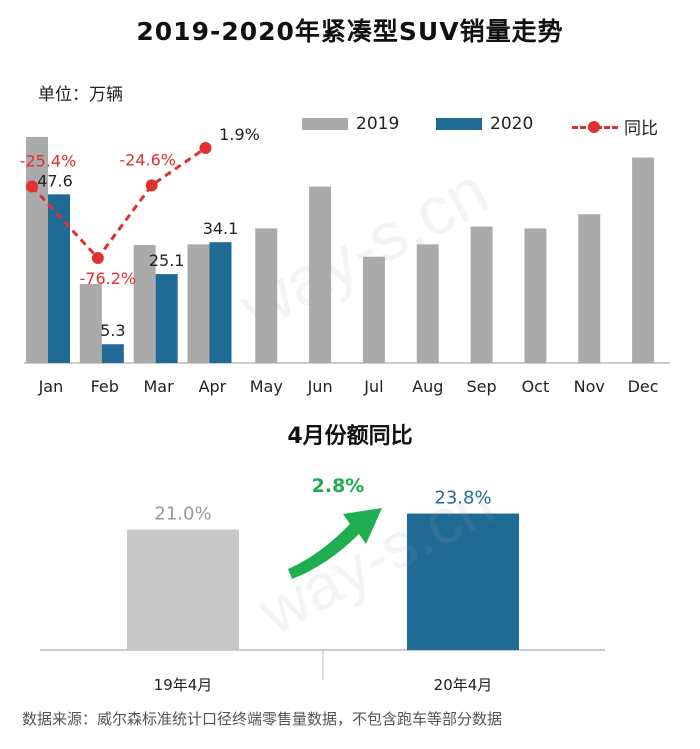  I want to click on yoy-label-apr: 1.9%, so click(239, 134).